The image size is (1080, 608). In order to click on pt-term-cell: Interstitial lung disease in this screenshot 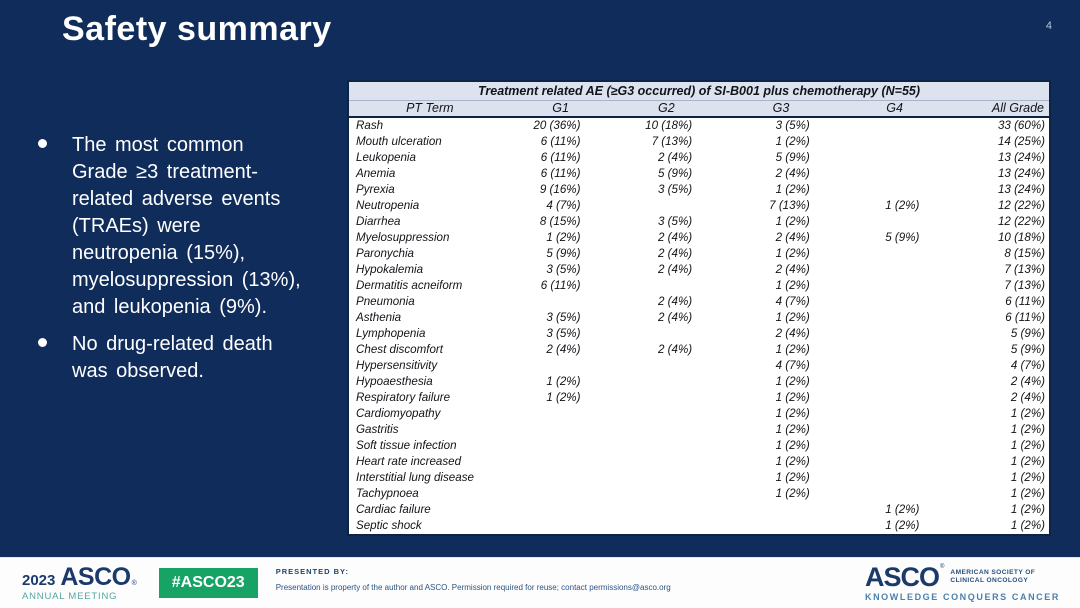, I will do `click(415, 477)`.